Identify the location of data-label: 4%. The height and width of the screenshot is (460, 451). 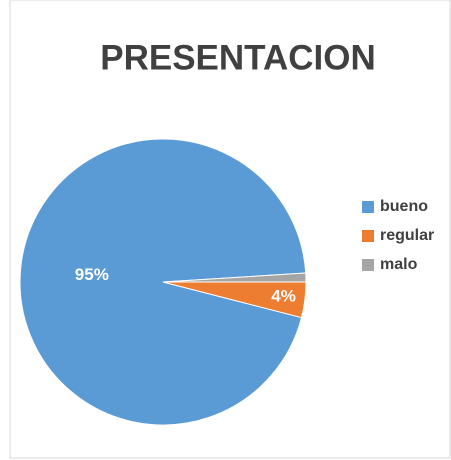
(283, 296).